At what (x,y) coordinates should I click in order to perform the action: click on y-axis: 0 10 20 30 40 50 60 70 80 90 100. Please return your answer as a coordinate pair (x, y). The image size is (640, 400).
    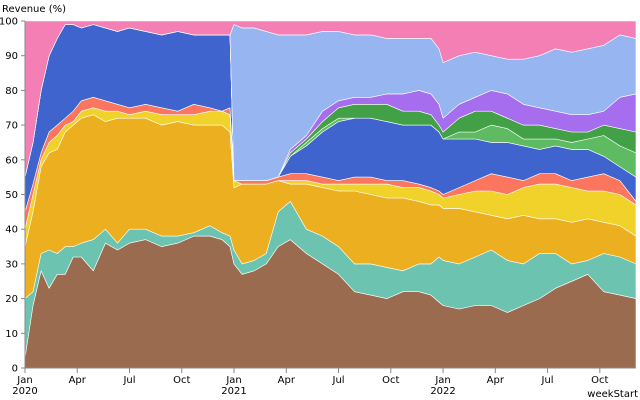
    Looking at the image, I should click on (13, 196).